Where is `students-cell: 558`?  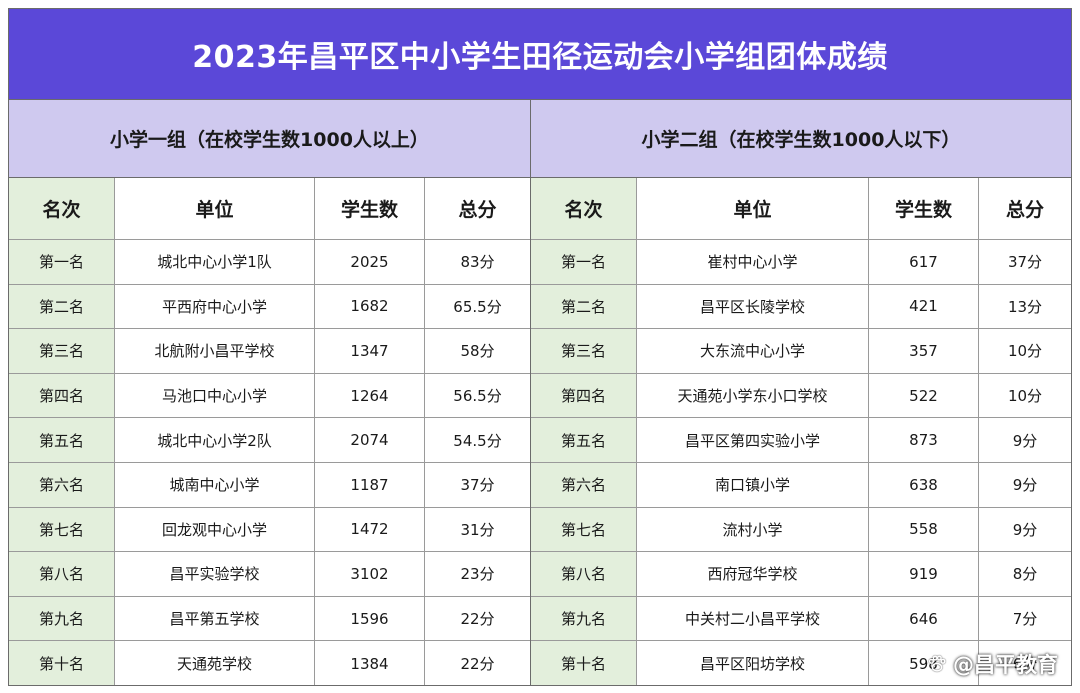
students-cell: 558 is located at coordinates (924, 529).